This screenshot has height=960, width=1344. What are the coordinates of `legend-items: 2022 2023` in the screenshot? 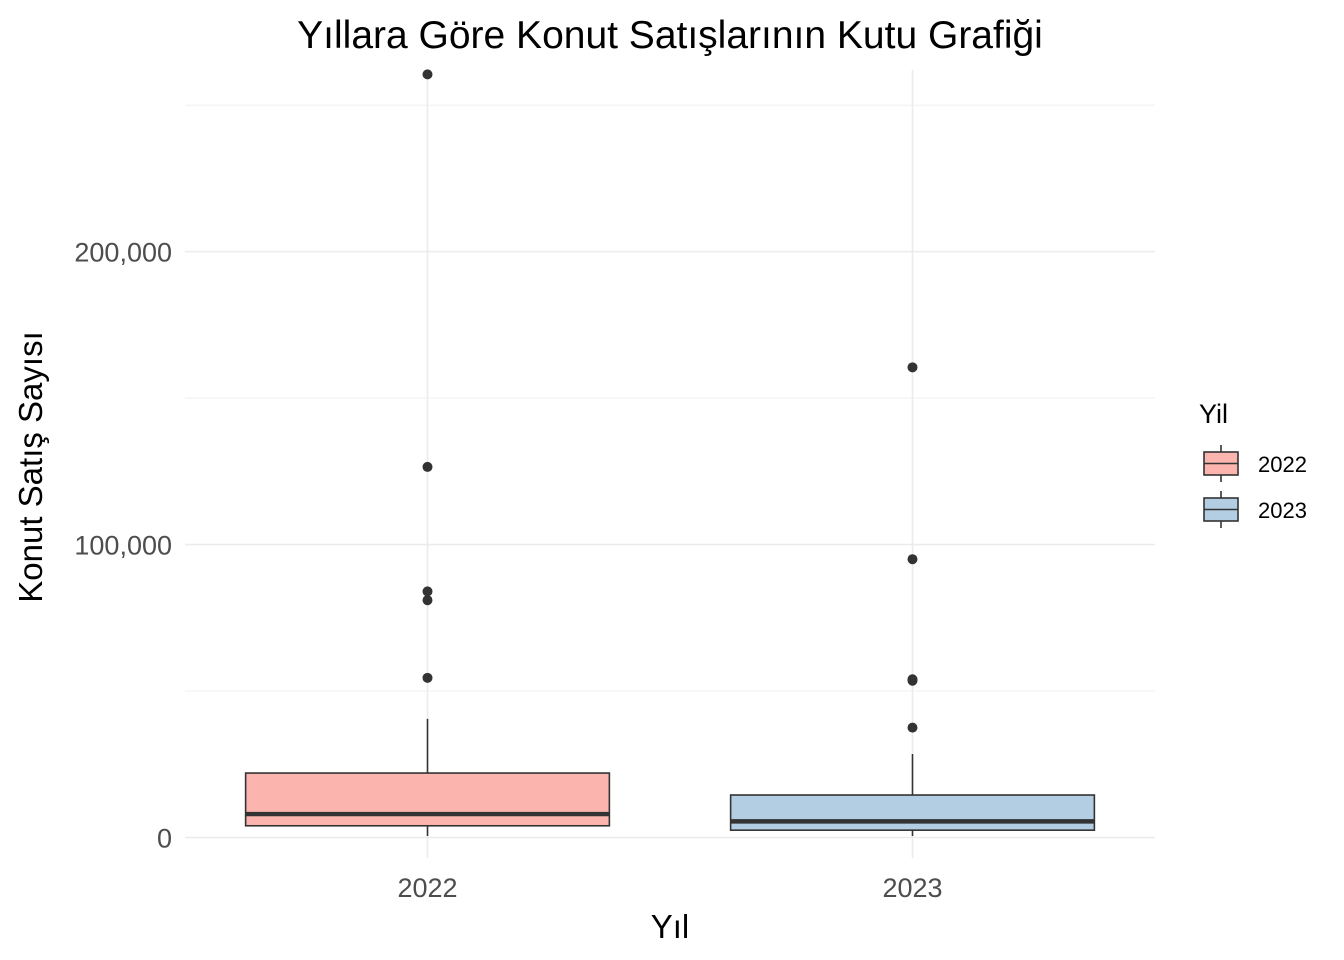 It's located at (1255, 486).